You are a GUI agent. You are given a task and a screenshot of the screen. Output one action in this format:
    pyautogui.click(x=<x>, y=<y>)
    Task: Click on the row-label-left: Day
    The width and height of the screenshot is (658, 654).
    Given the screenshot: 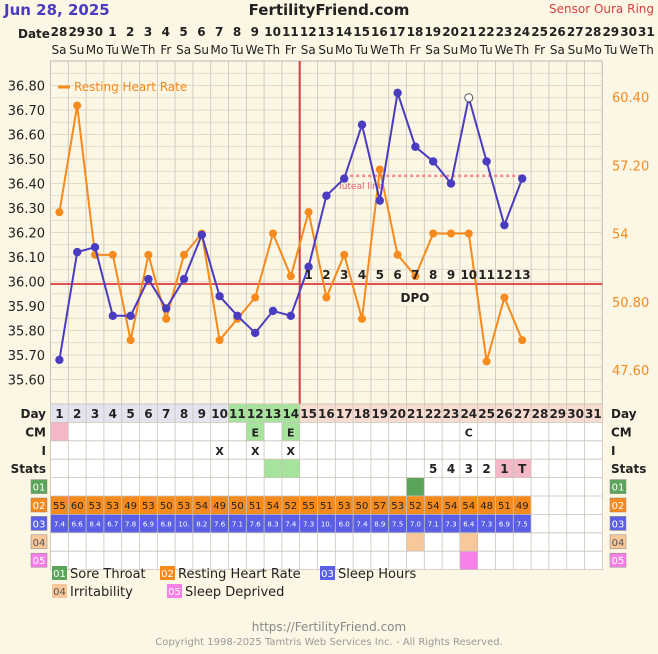 What is the action you would take?
    pyautogui.click(x=33, y=414)
    